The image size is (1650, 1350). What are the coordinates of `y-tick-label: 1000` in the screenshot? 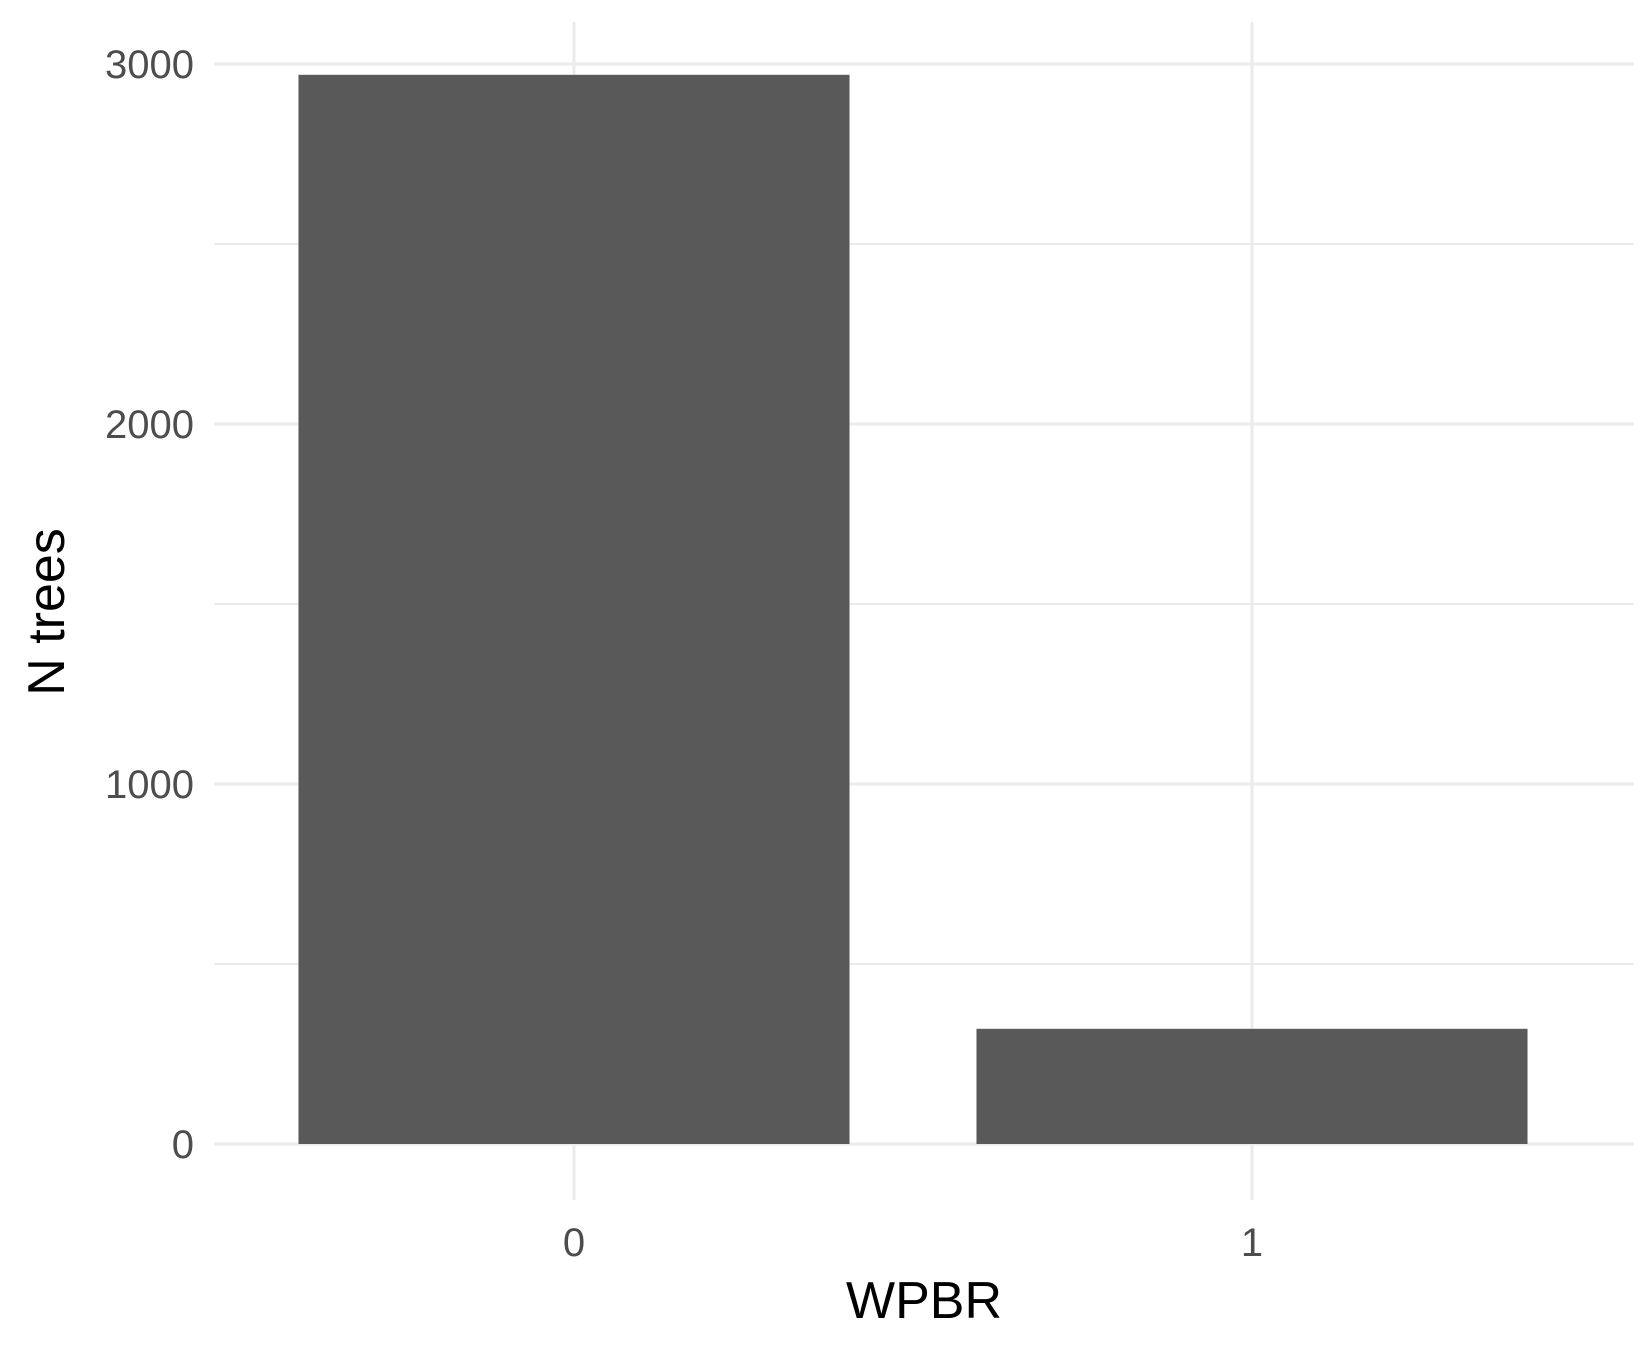 It's located at (149, 785).